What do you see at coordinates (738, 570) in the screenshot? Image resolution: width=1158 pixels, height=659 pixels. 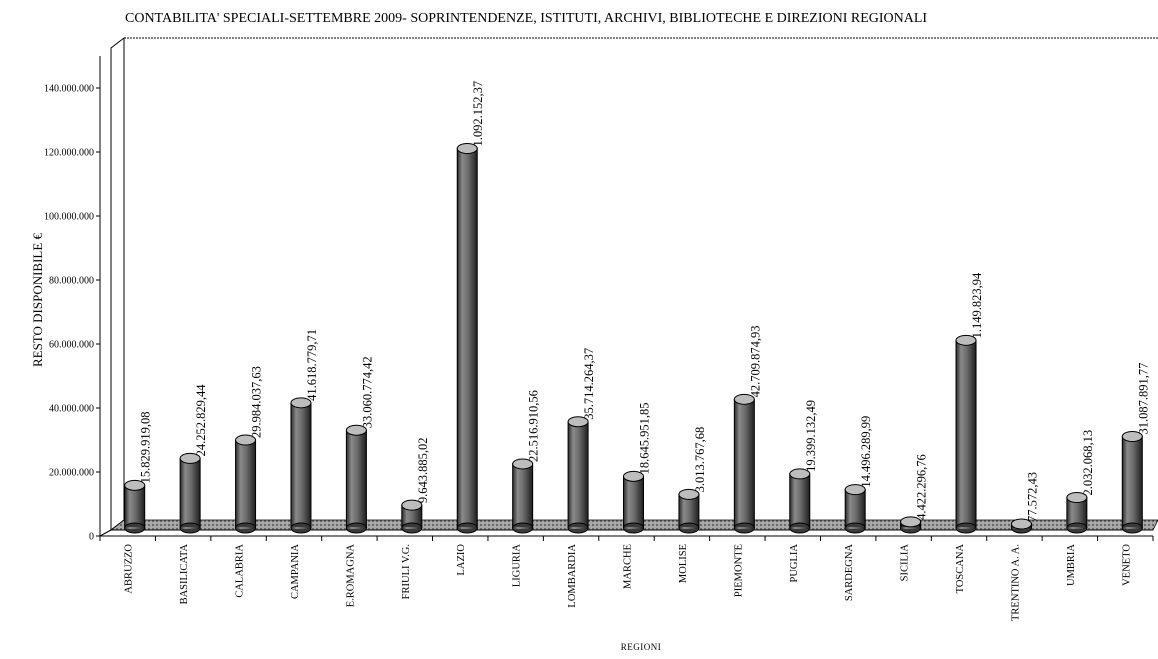 I see `category-label: PIEMONTE` at bounding box center [738, 570].